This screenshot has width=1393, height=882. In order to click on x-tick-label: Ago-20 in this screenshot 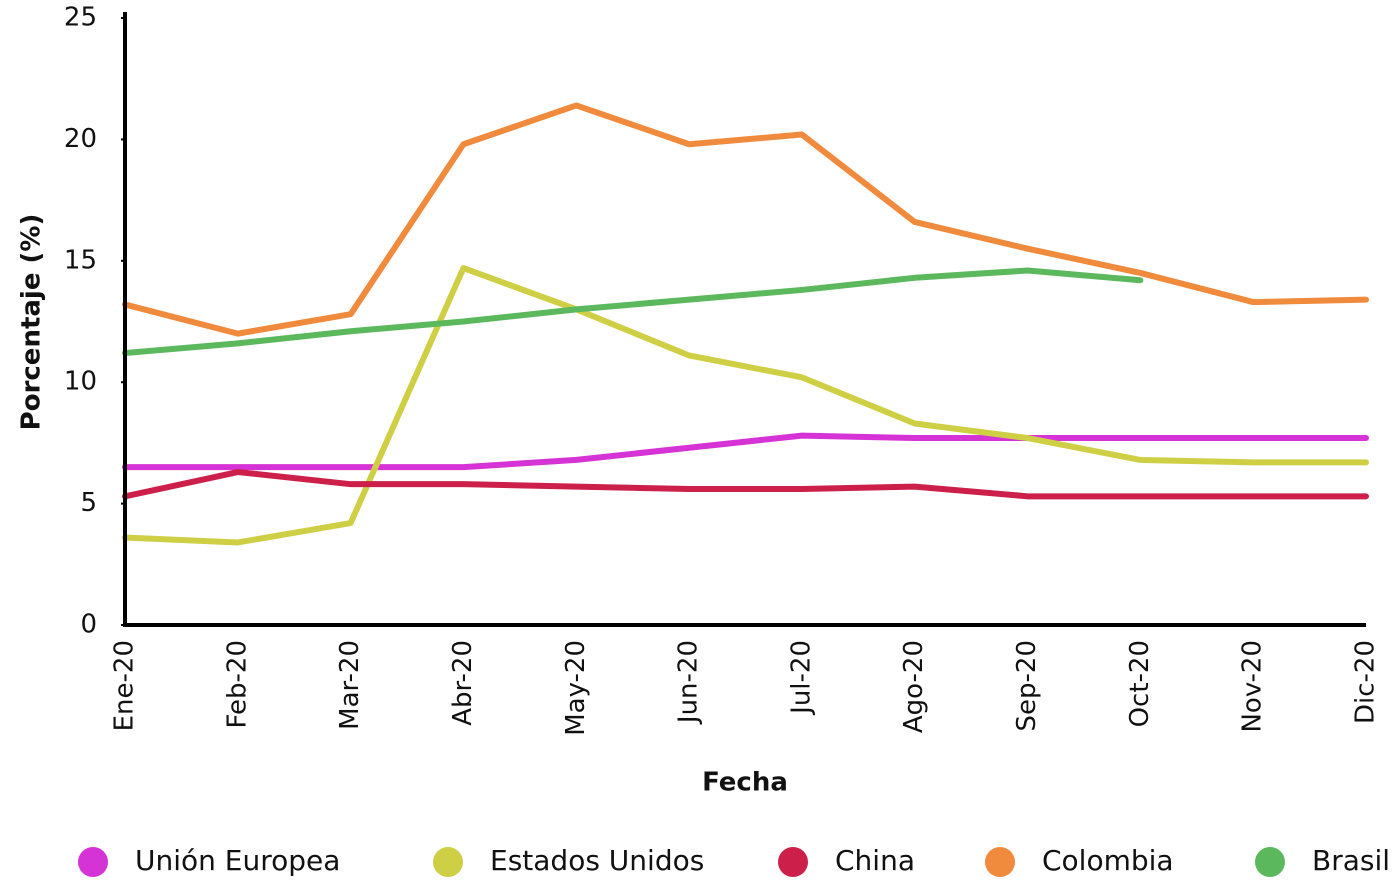, I will do `click(914, 686)`.